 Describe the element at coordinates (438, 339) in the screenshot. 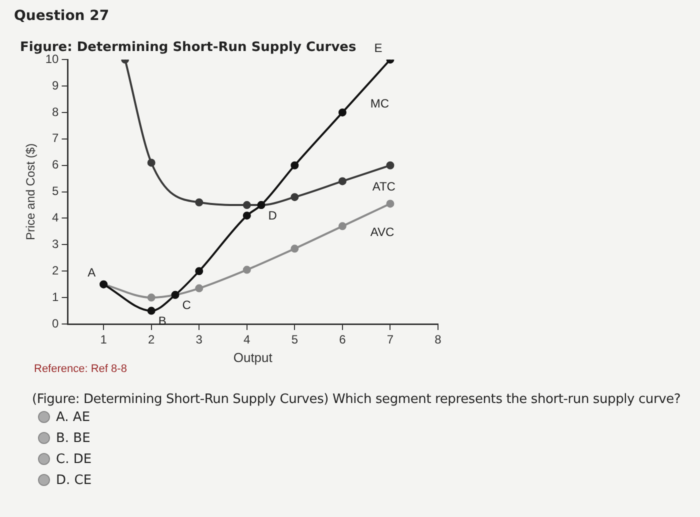

I see `x-tick-label: 8` at that location.